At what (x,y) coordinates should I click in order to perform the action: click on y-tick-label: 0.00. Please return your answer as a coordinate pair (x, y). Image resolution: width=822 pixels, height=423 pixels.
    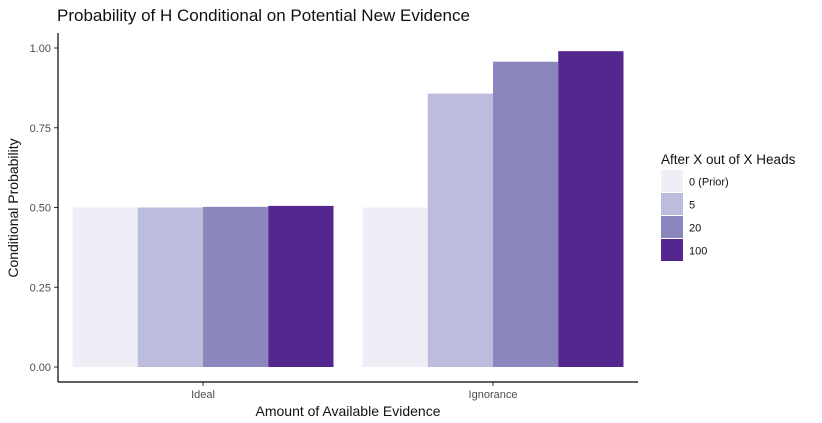
    Looking at the image, I should click on (40, 368).